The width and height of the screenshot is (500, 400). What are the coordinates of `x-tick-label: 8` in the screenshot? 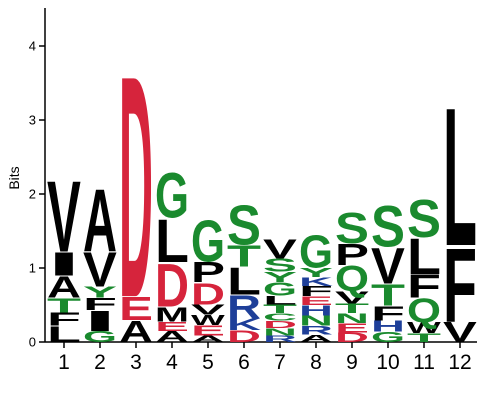 It's located at (316, 362).